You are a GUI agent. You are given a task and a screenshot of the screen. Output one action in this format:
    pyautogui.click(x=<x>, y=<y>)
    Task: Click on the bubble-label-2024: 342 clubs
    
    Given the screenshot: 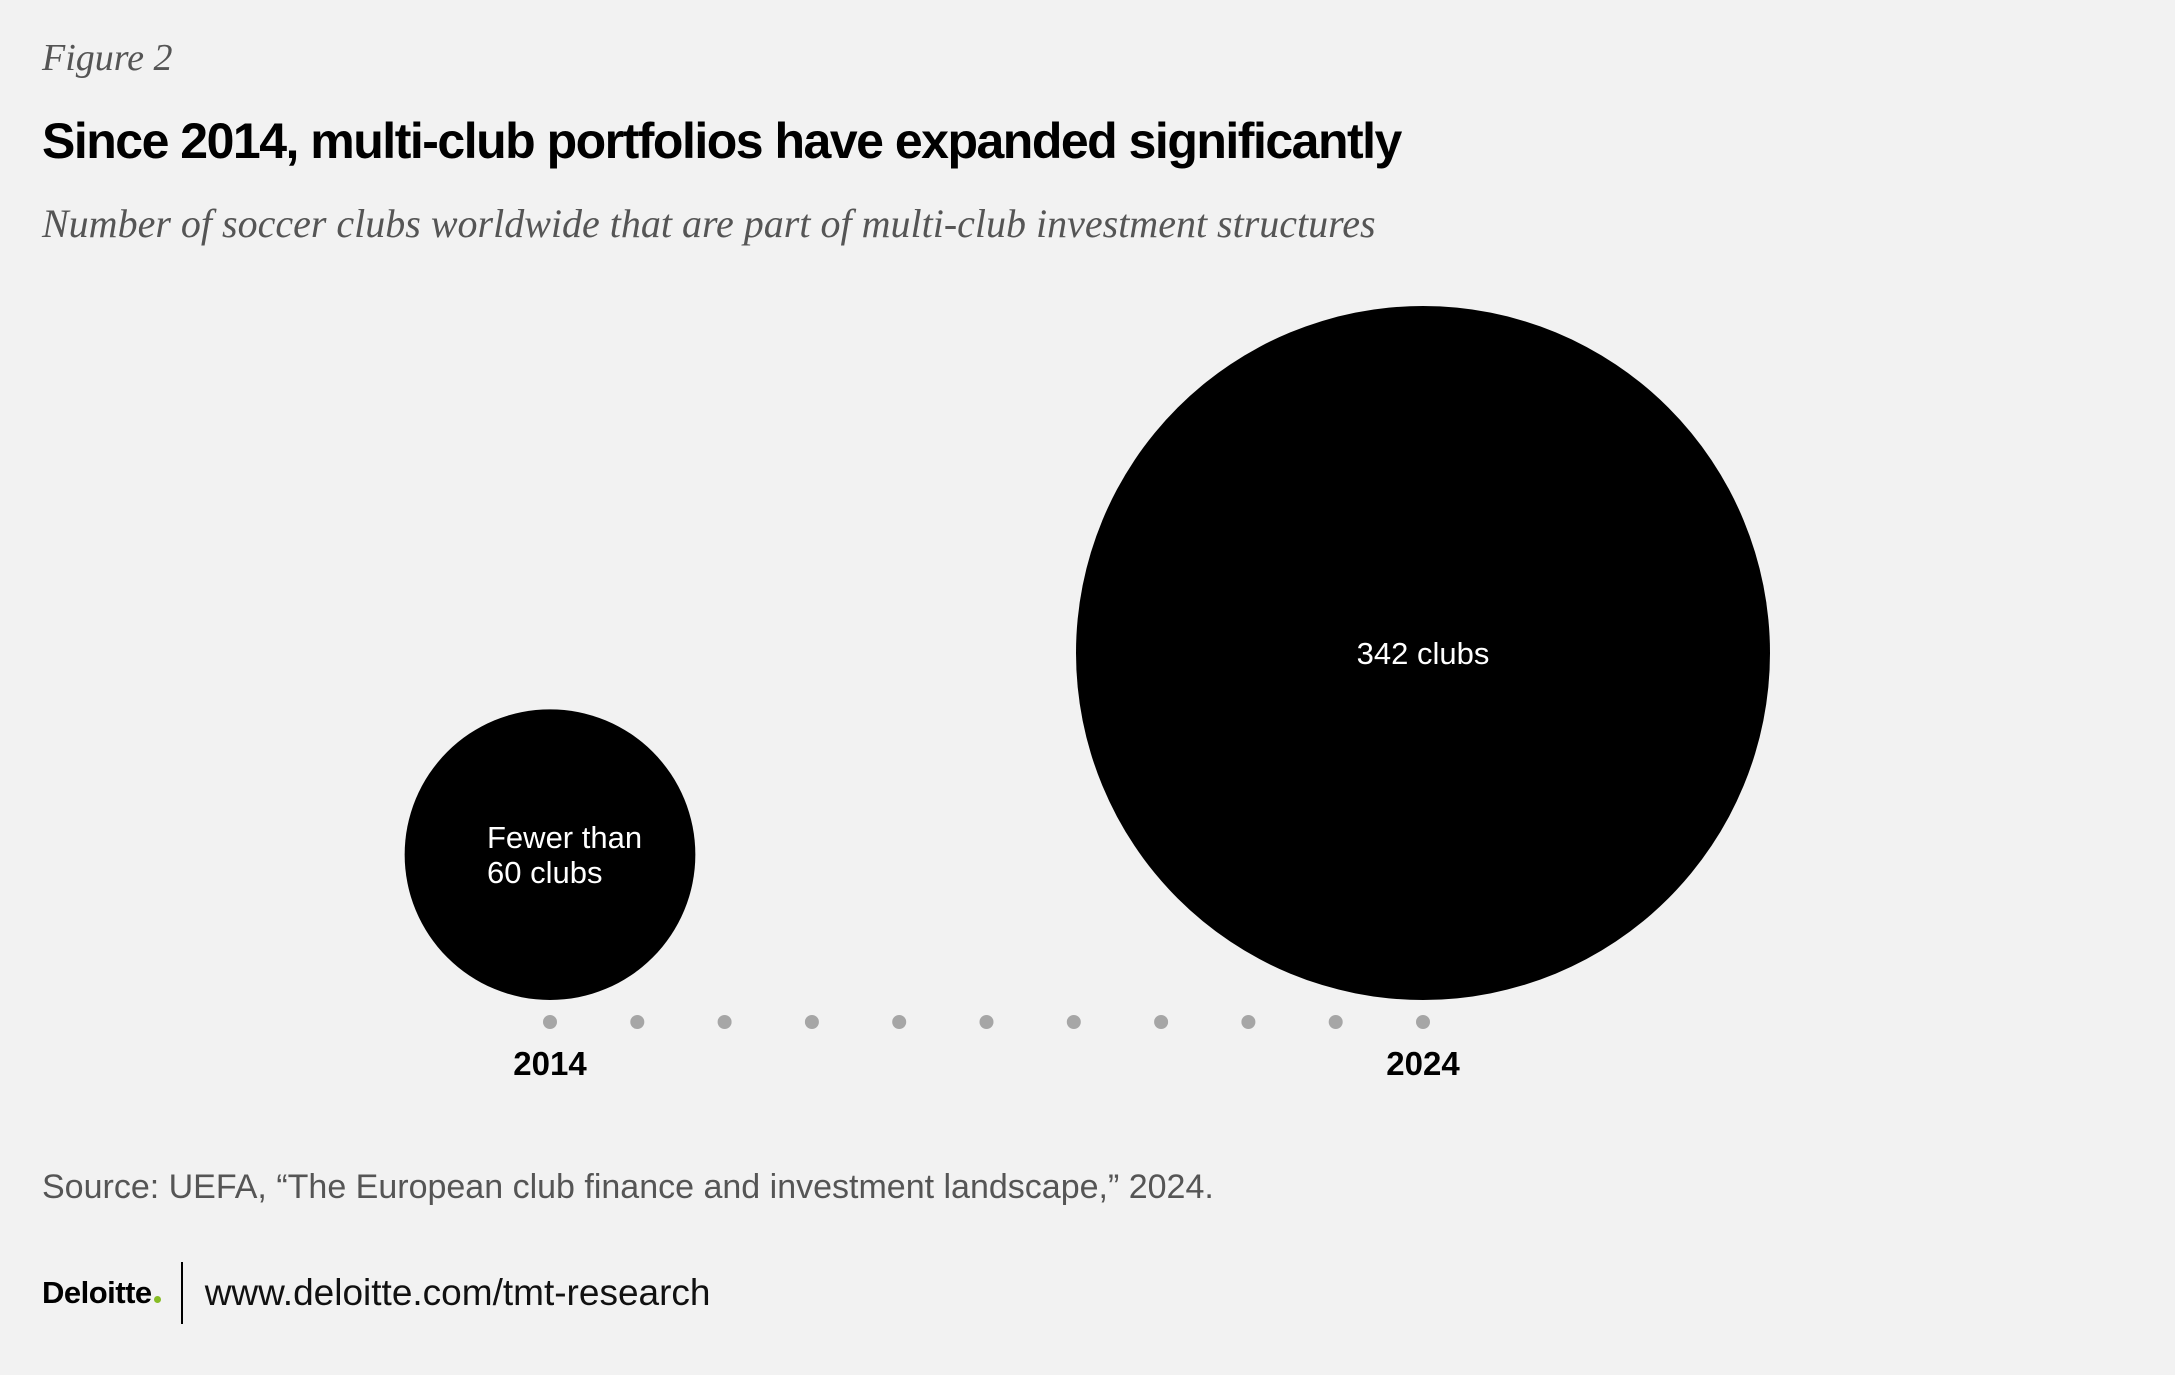 What is the action you would take?
    pyautogui.click(x=1423, y=653)
    